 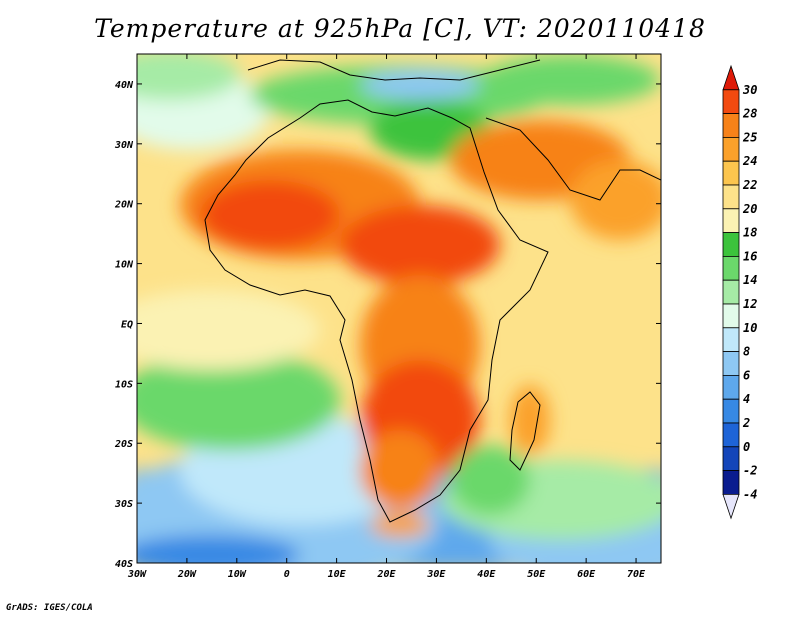 I want to click on colorbar-label: 18, so click(x=750, y=233).